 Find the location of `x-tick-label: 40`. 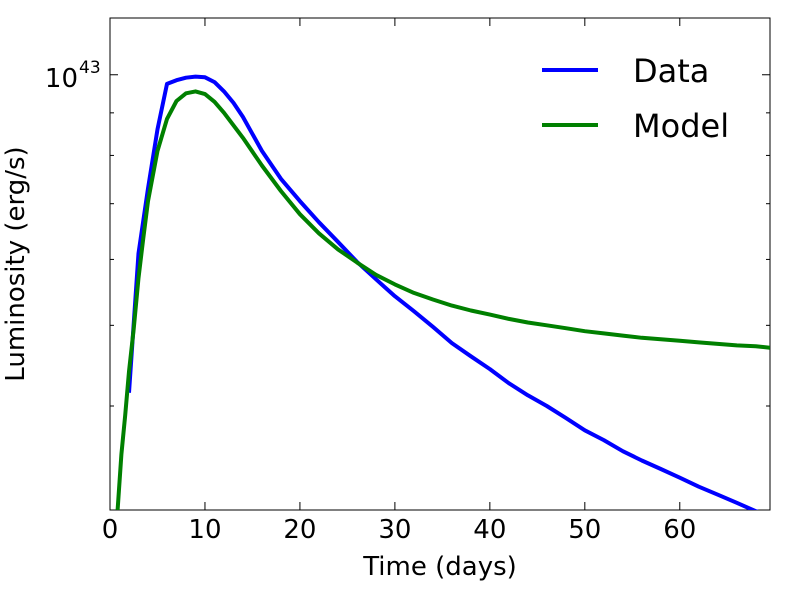

x-tick-label: 40 is located at coordinates (489, 530).